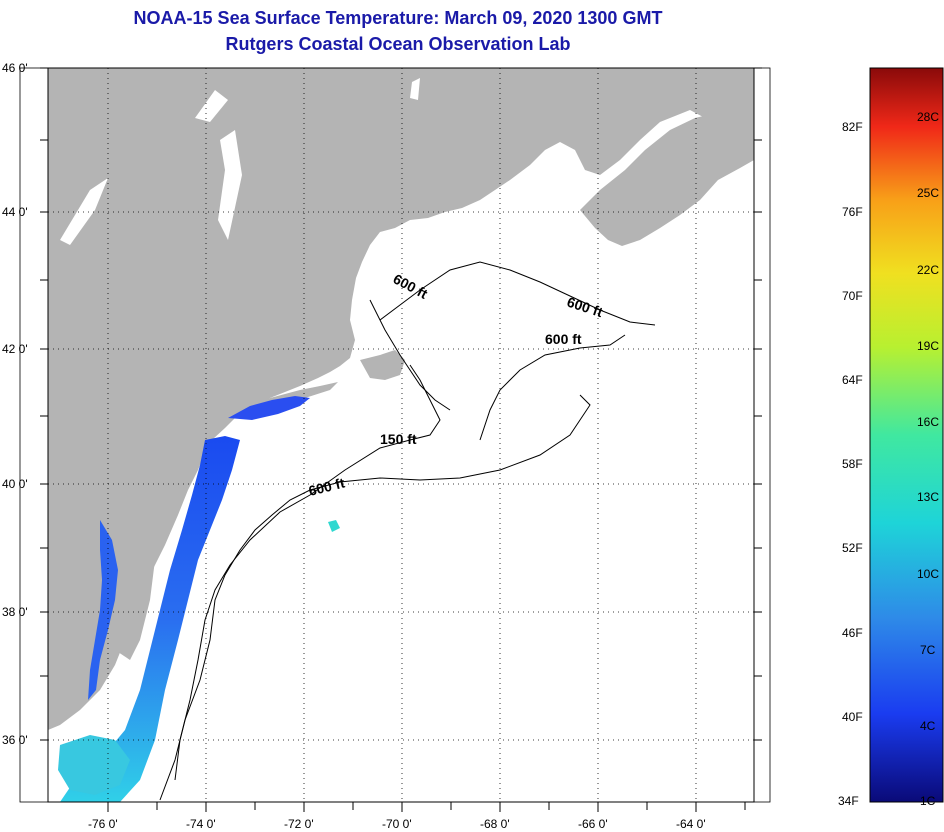 This screenshot has width=944, height=832. Describe the element at coordinates (928, 650) in the screenshot. I see `cb-c-7: 7C` at that location.